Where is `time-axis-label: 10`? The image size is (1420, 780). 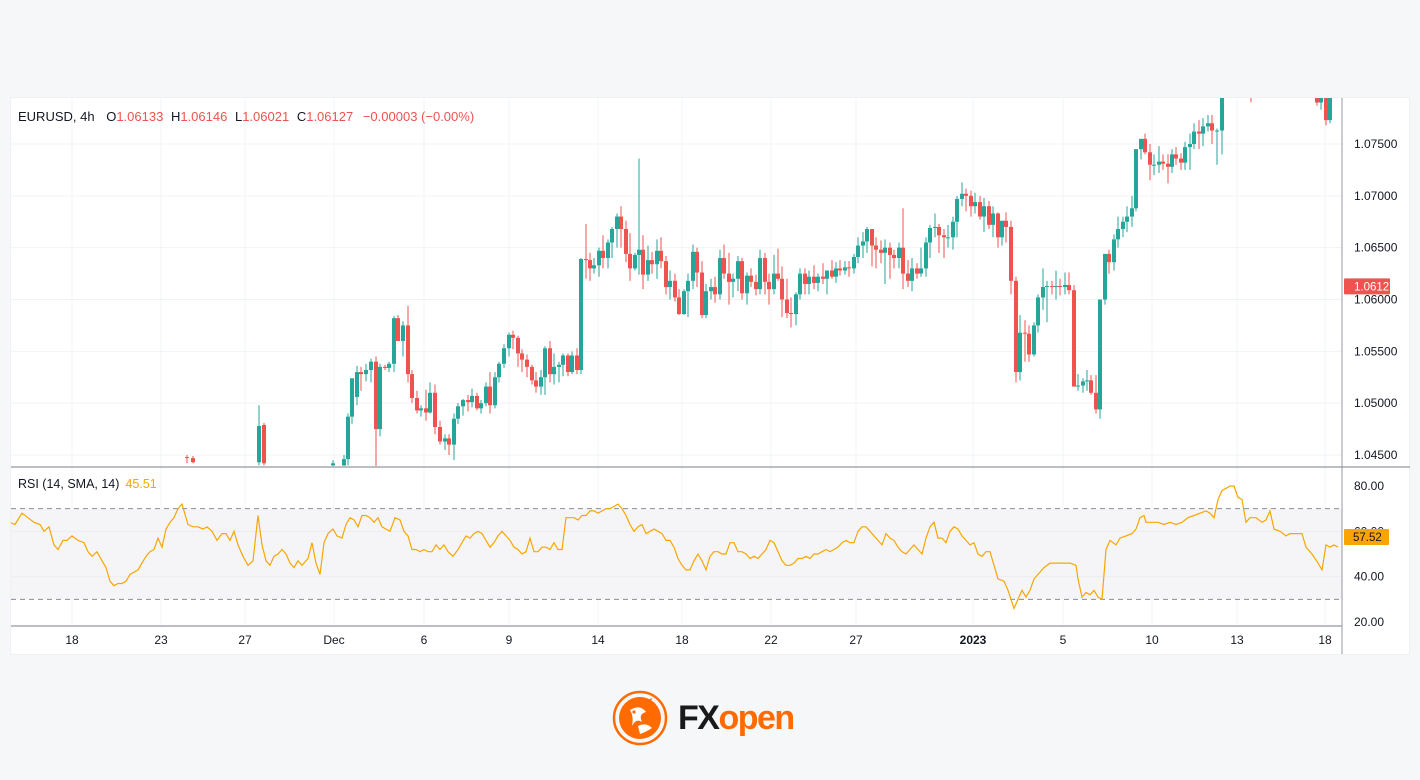
time-axis-label: 10 is located at coordinates (1152, 640).